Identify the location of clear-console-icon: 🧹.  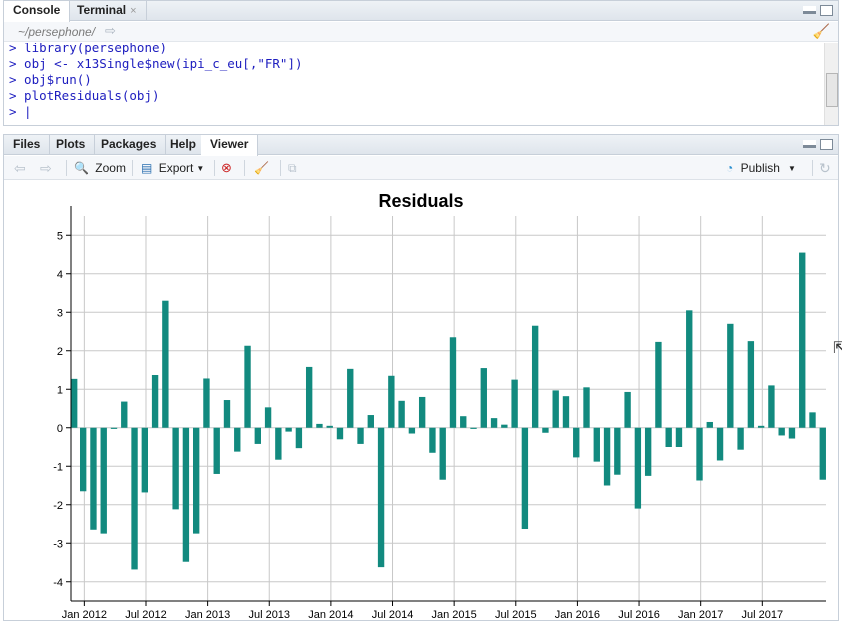
(821, 31).